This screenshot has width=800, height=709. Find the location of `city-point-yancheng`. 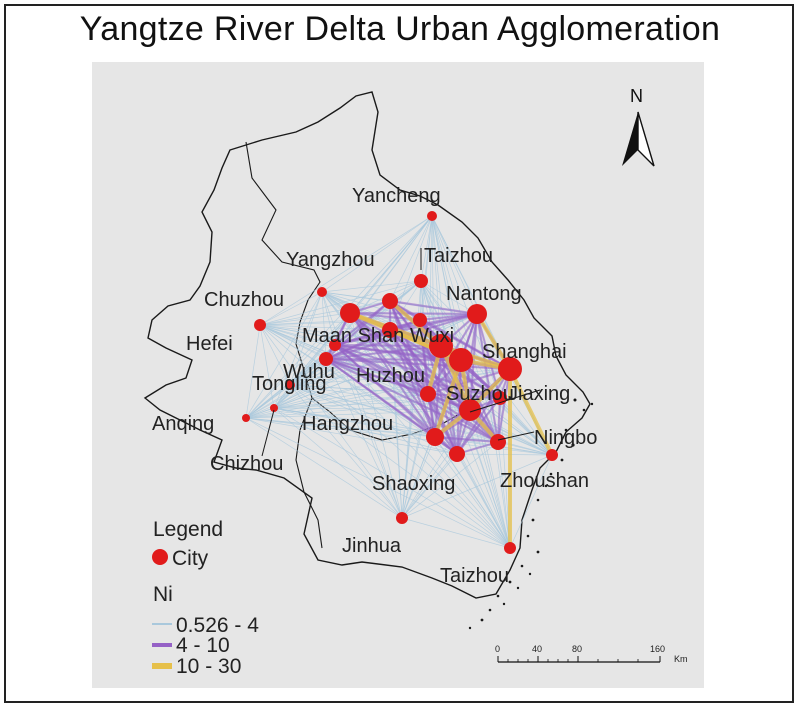

city-point-yancheng is located at coordinates (432, 216).